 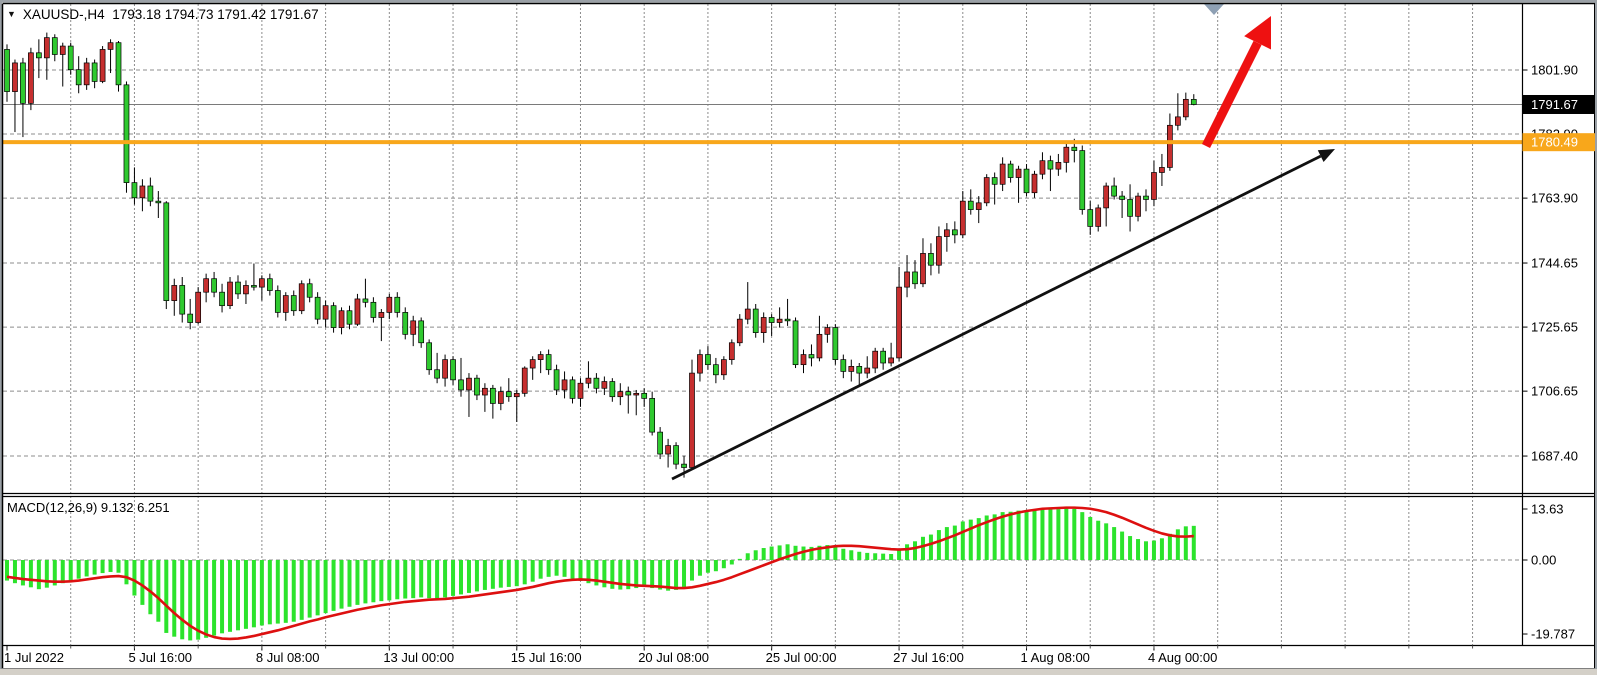 I want to click on macd-layer, so click(x=600, y=574).